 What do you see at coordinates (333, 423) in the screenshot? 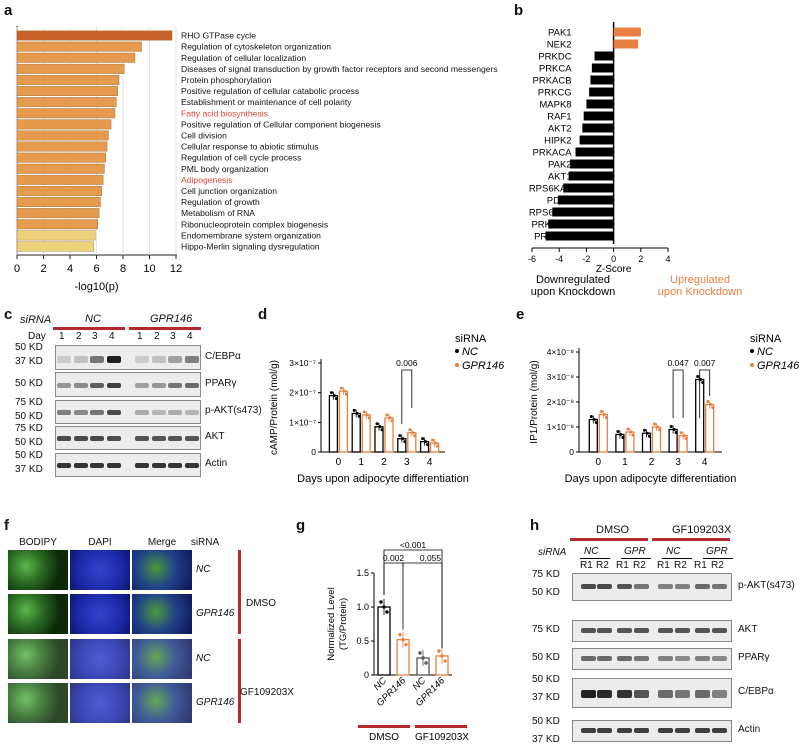
I see `bar-nc` at bounding box center [333, 423].